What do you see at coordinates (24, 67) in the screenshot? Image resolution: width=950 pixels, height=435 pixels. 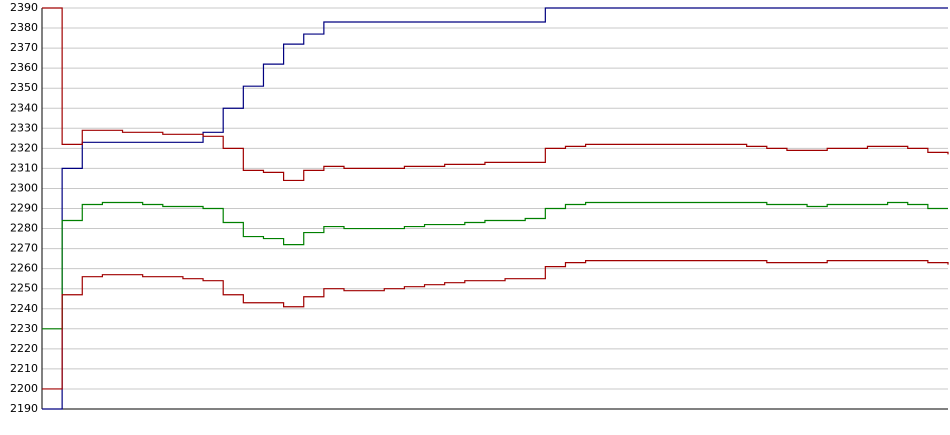 I see `y-tick-label: 2360` at bounding box center [24, 67].